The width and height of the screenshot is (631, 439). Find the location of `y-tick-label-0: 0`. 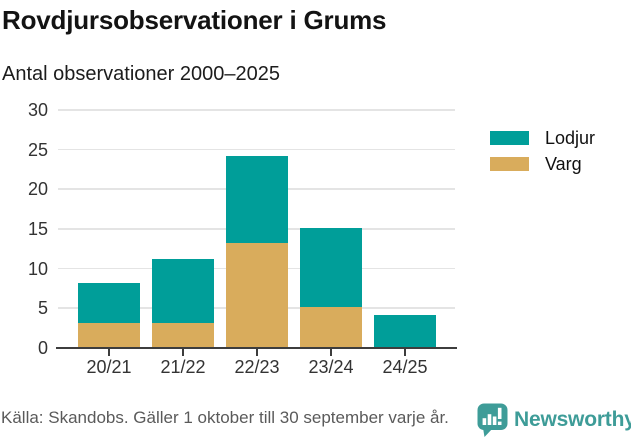

y-tick-label-0: 0 is located at coordinates (42, 348).